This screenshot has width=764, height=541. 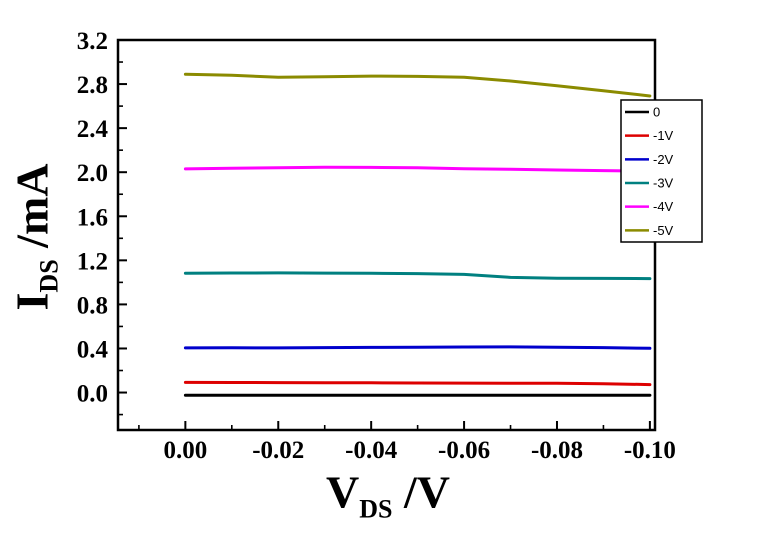 I want to click on y-tick-label: 1.2, so click(x=92, y=261).